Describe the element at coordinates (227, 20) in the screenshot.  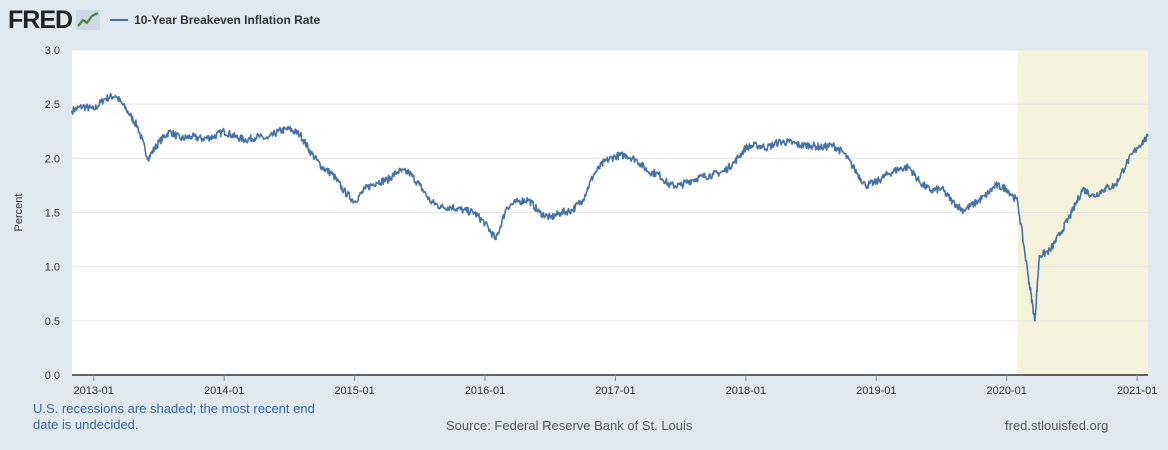
I see `legend-label: 10-Year Breakeven Inflation Rate` at that location.